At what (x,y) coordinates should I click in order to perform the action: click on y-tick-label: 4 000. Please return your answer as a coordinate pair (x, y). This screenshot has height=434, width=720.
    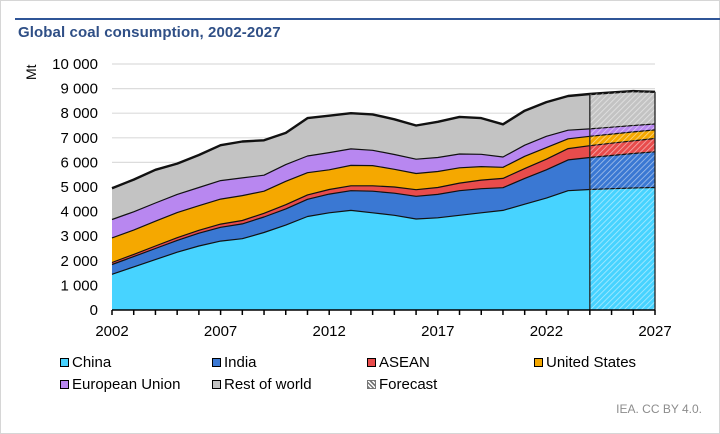
    Looking at the image, I should click on (79, 212).